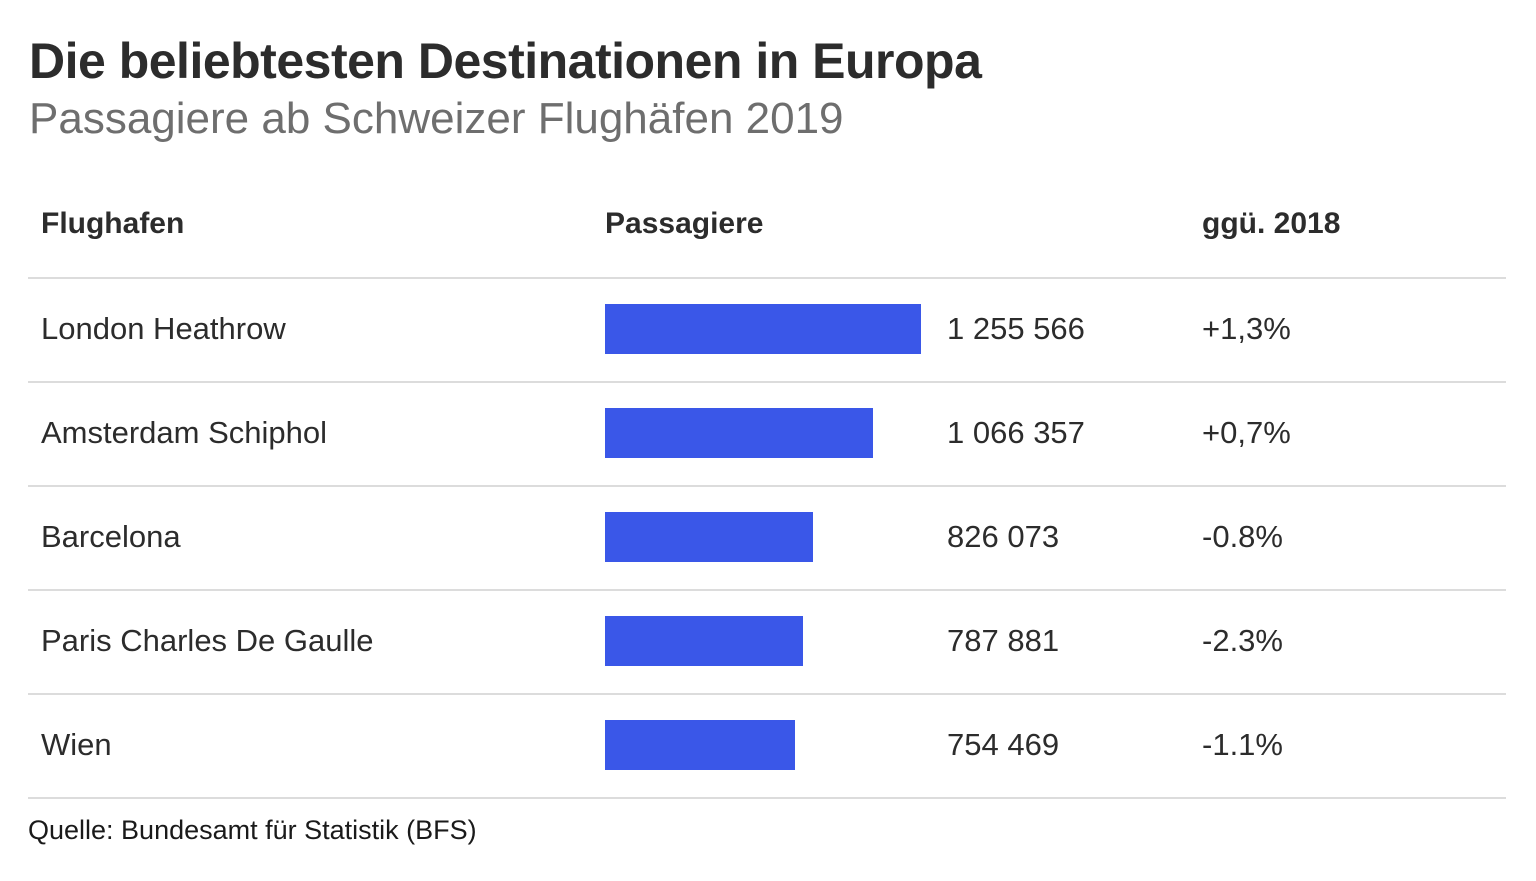  I want to click on airport-name: Amsterdam Schiphol, so click(184, 432).